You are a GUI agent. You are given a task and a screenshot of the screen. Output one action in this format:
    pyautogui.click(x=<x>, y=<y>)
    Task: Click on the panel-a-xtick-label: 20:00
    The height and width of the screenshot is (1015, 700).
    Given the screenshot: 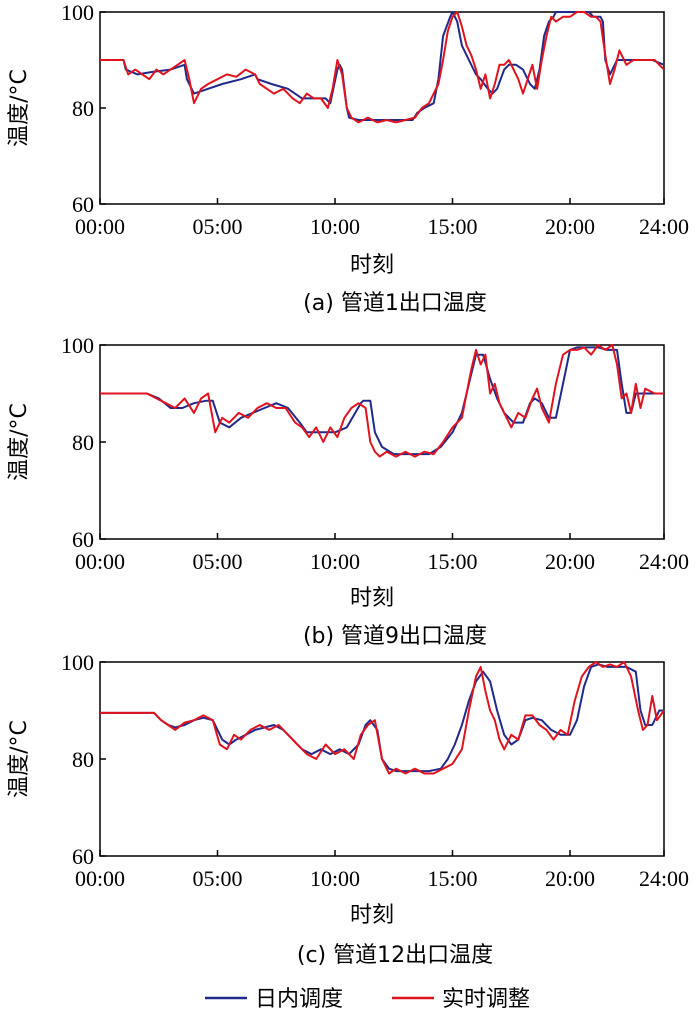 What is the action you would take?
    pyautogui.click(x=570, y=226)
    